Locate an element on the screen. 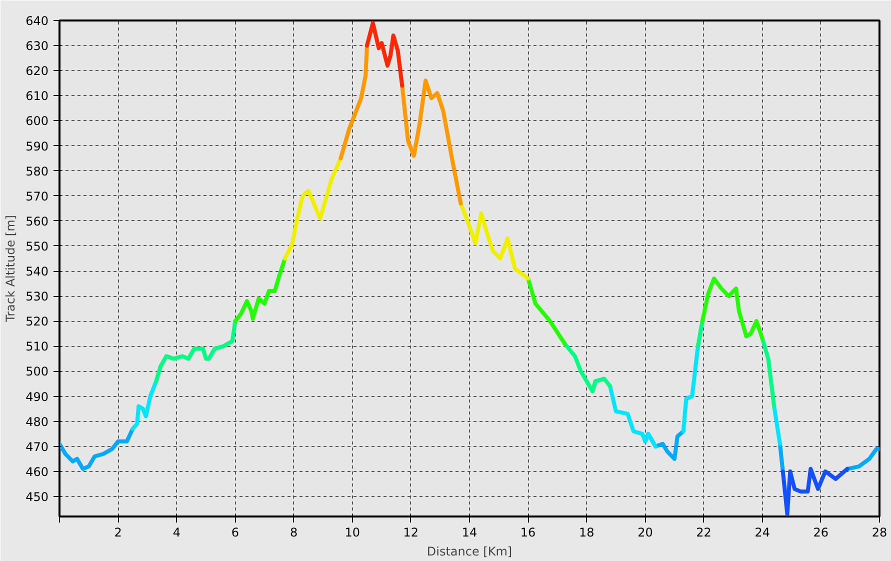 The image size is (891, 561). y-tick-label: 470 is located at coordinates (37, 447).